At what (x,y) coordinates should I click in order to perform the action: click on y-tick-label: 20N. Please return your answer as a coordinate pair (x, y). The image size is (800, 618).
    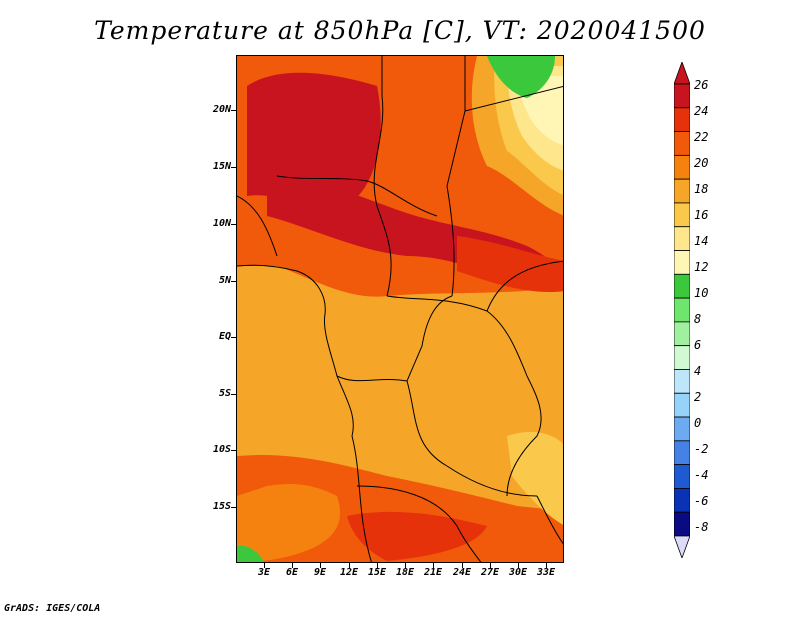
    Looking at the image, I should click on (221, 109).